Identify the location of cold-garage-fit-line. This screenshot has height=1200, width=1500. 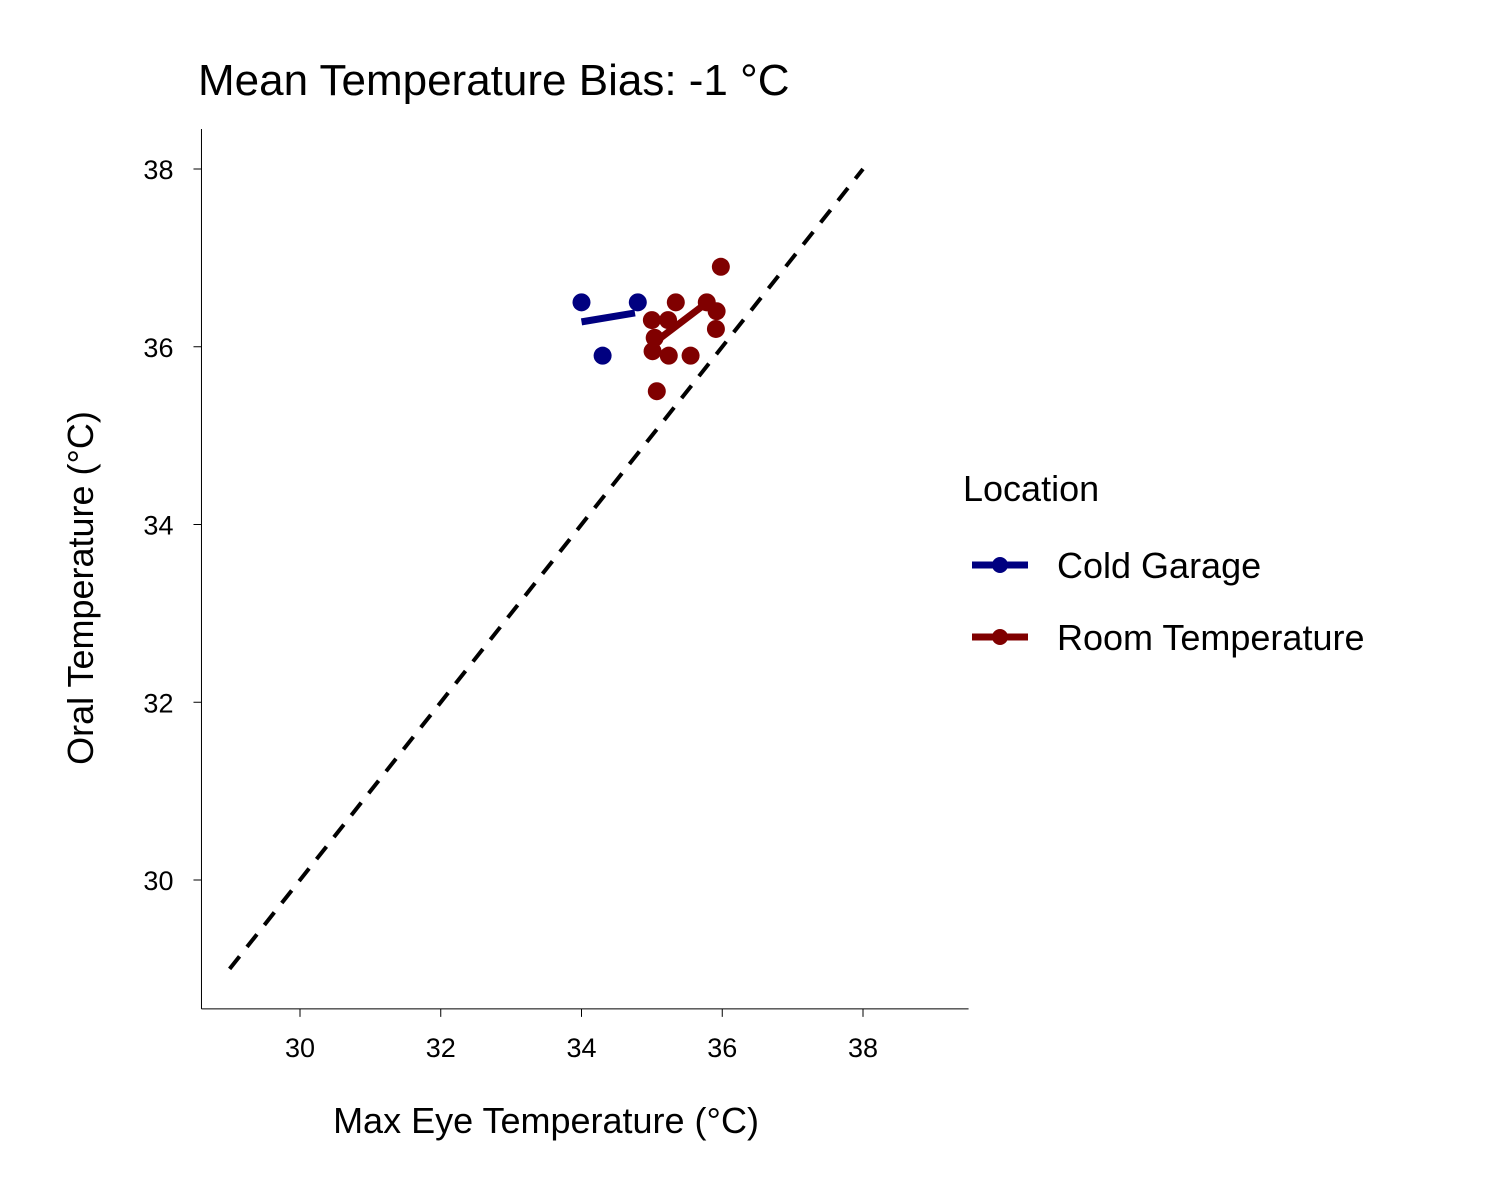
(608, 317).